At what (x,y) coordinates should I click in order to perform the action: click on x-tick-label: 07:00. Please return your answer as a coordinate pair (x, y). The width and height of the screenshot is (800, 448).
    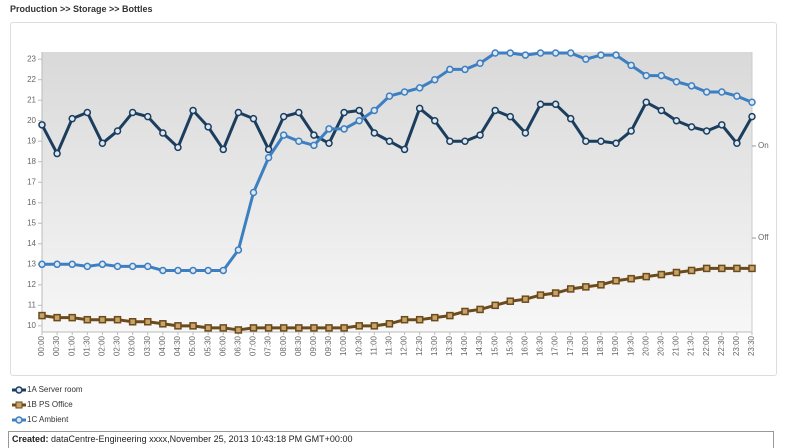
    Looking at the image, I should click on (253, 345).